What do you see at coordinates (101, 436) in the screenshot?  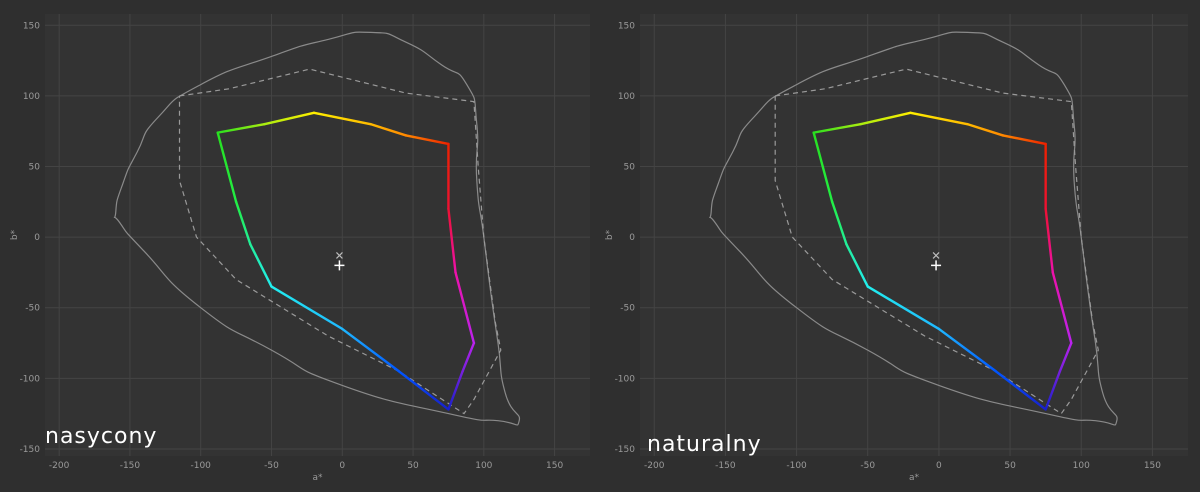 I see `panel-title-nasycony: nasycony` at bounding box center [101, 436].